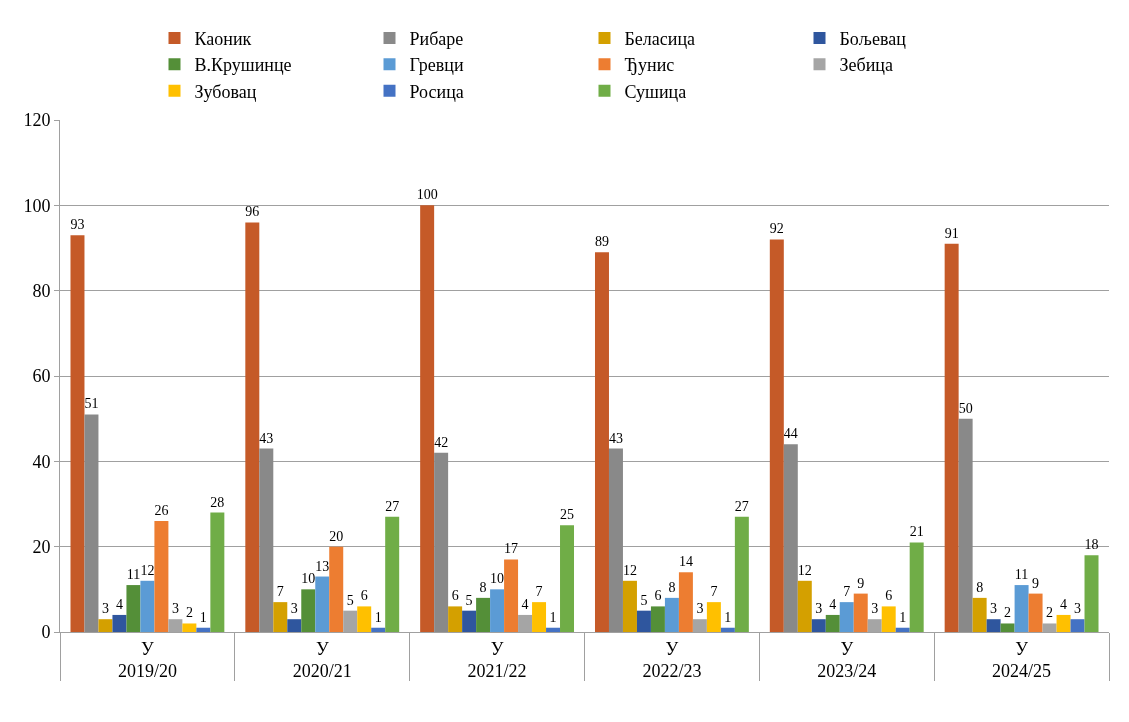 The height and width of the screenshot is (722, 1129). I want to click on category-label: У 2022/23, so click(672, 659).